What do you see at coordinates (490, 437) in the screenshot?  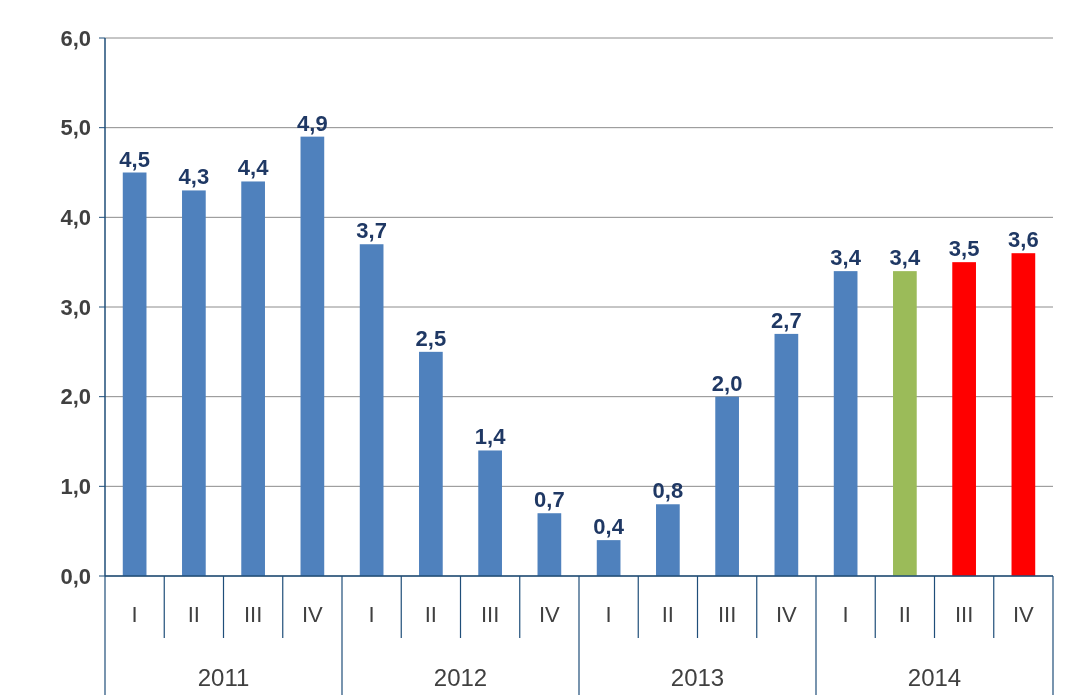 I see `data-label: 1,4` at bounding box center [490, 437].